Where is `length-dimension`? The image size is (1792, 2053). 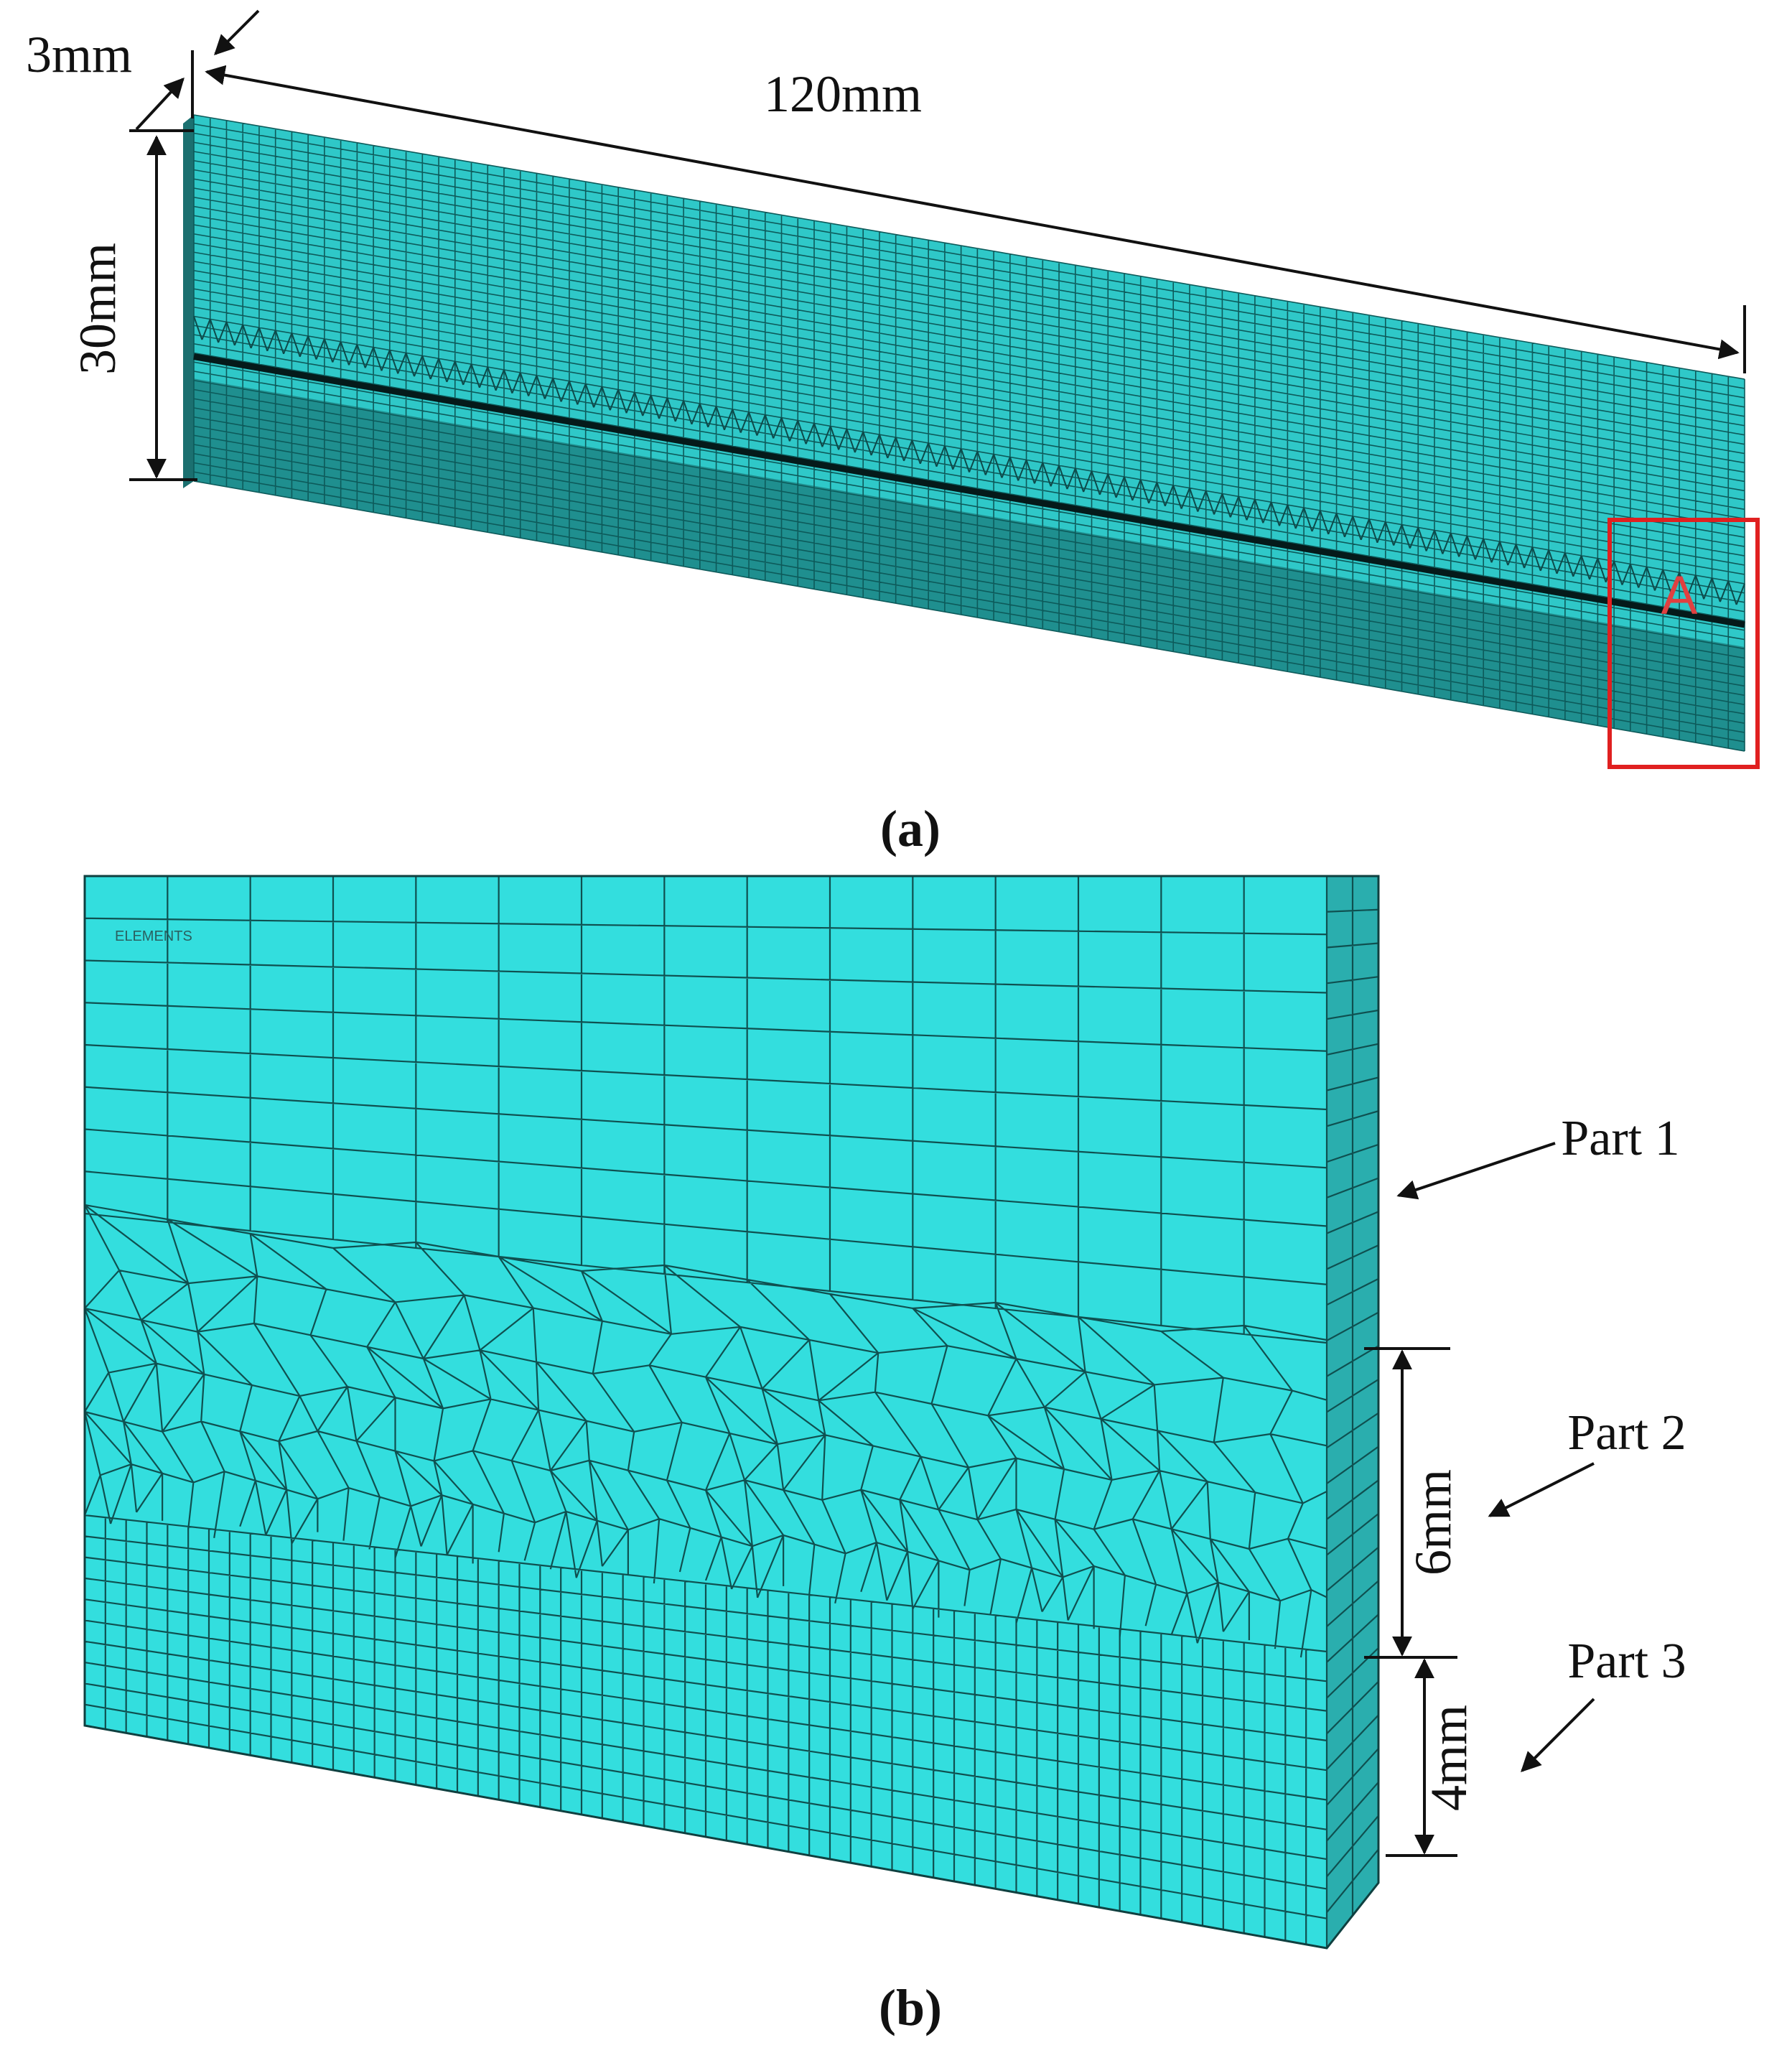
length-dimension is located at coordinates (972, 212).